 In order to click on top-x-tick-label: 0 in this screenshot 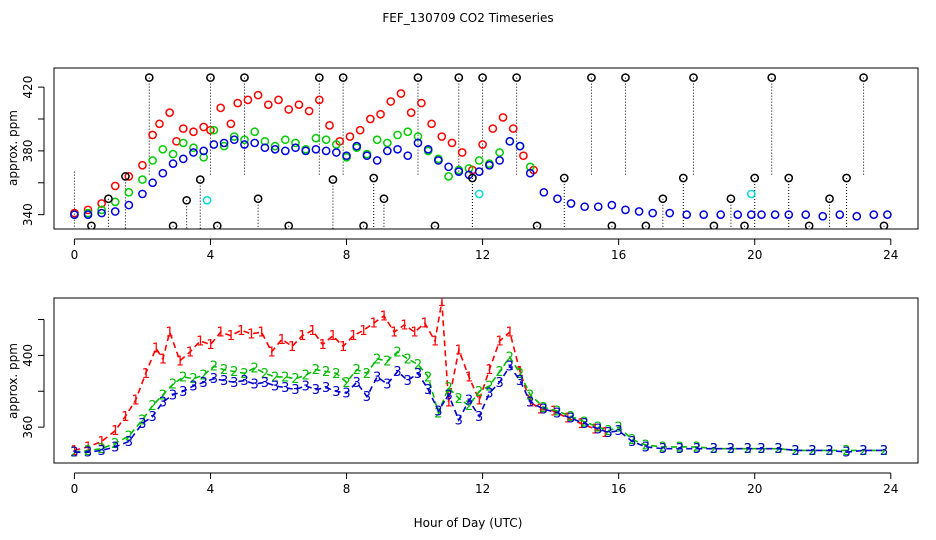, I will do `click(75, 255)`.